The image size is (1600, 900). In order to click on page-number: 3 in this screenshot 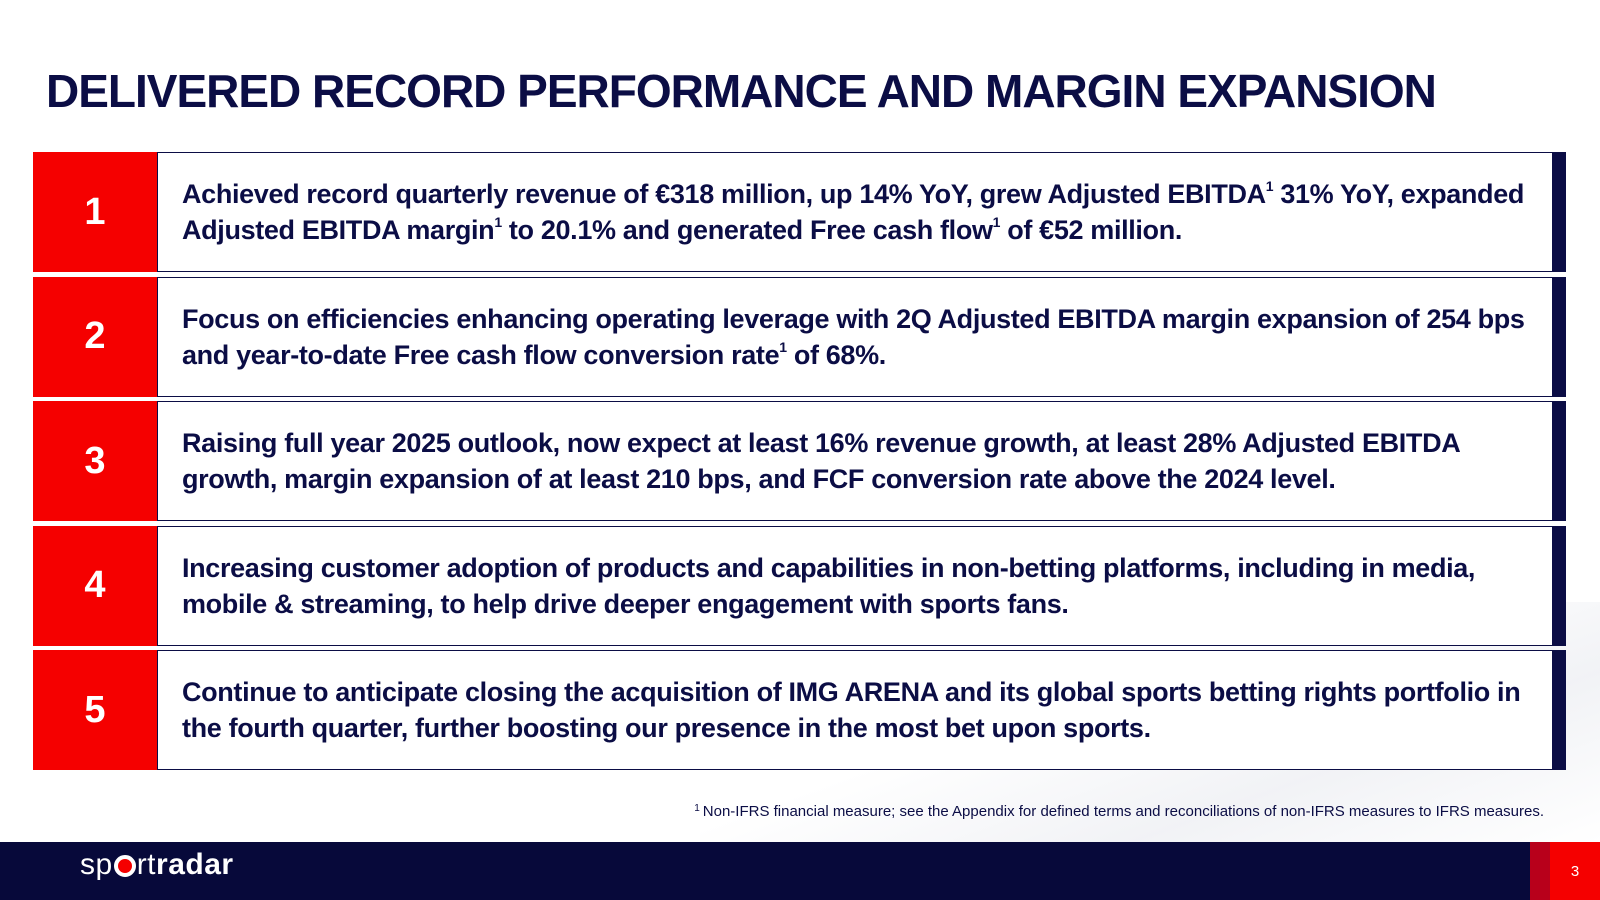, I will do `click(1575, 871)`.